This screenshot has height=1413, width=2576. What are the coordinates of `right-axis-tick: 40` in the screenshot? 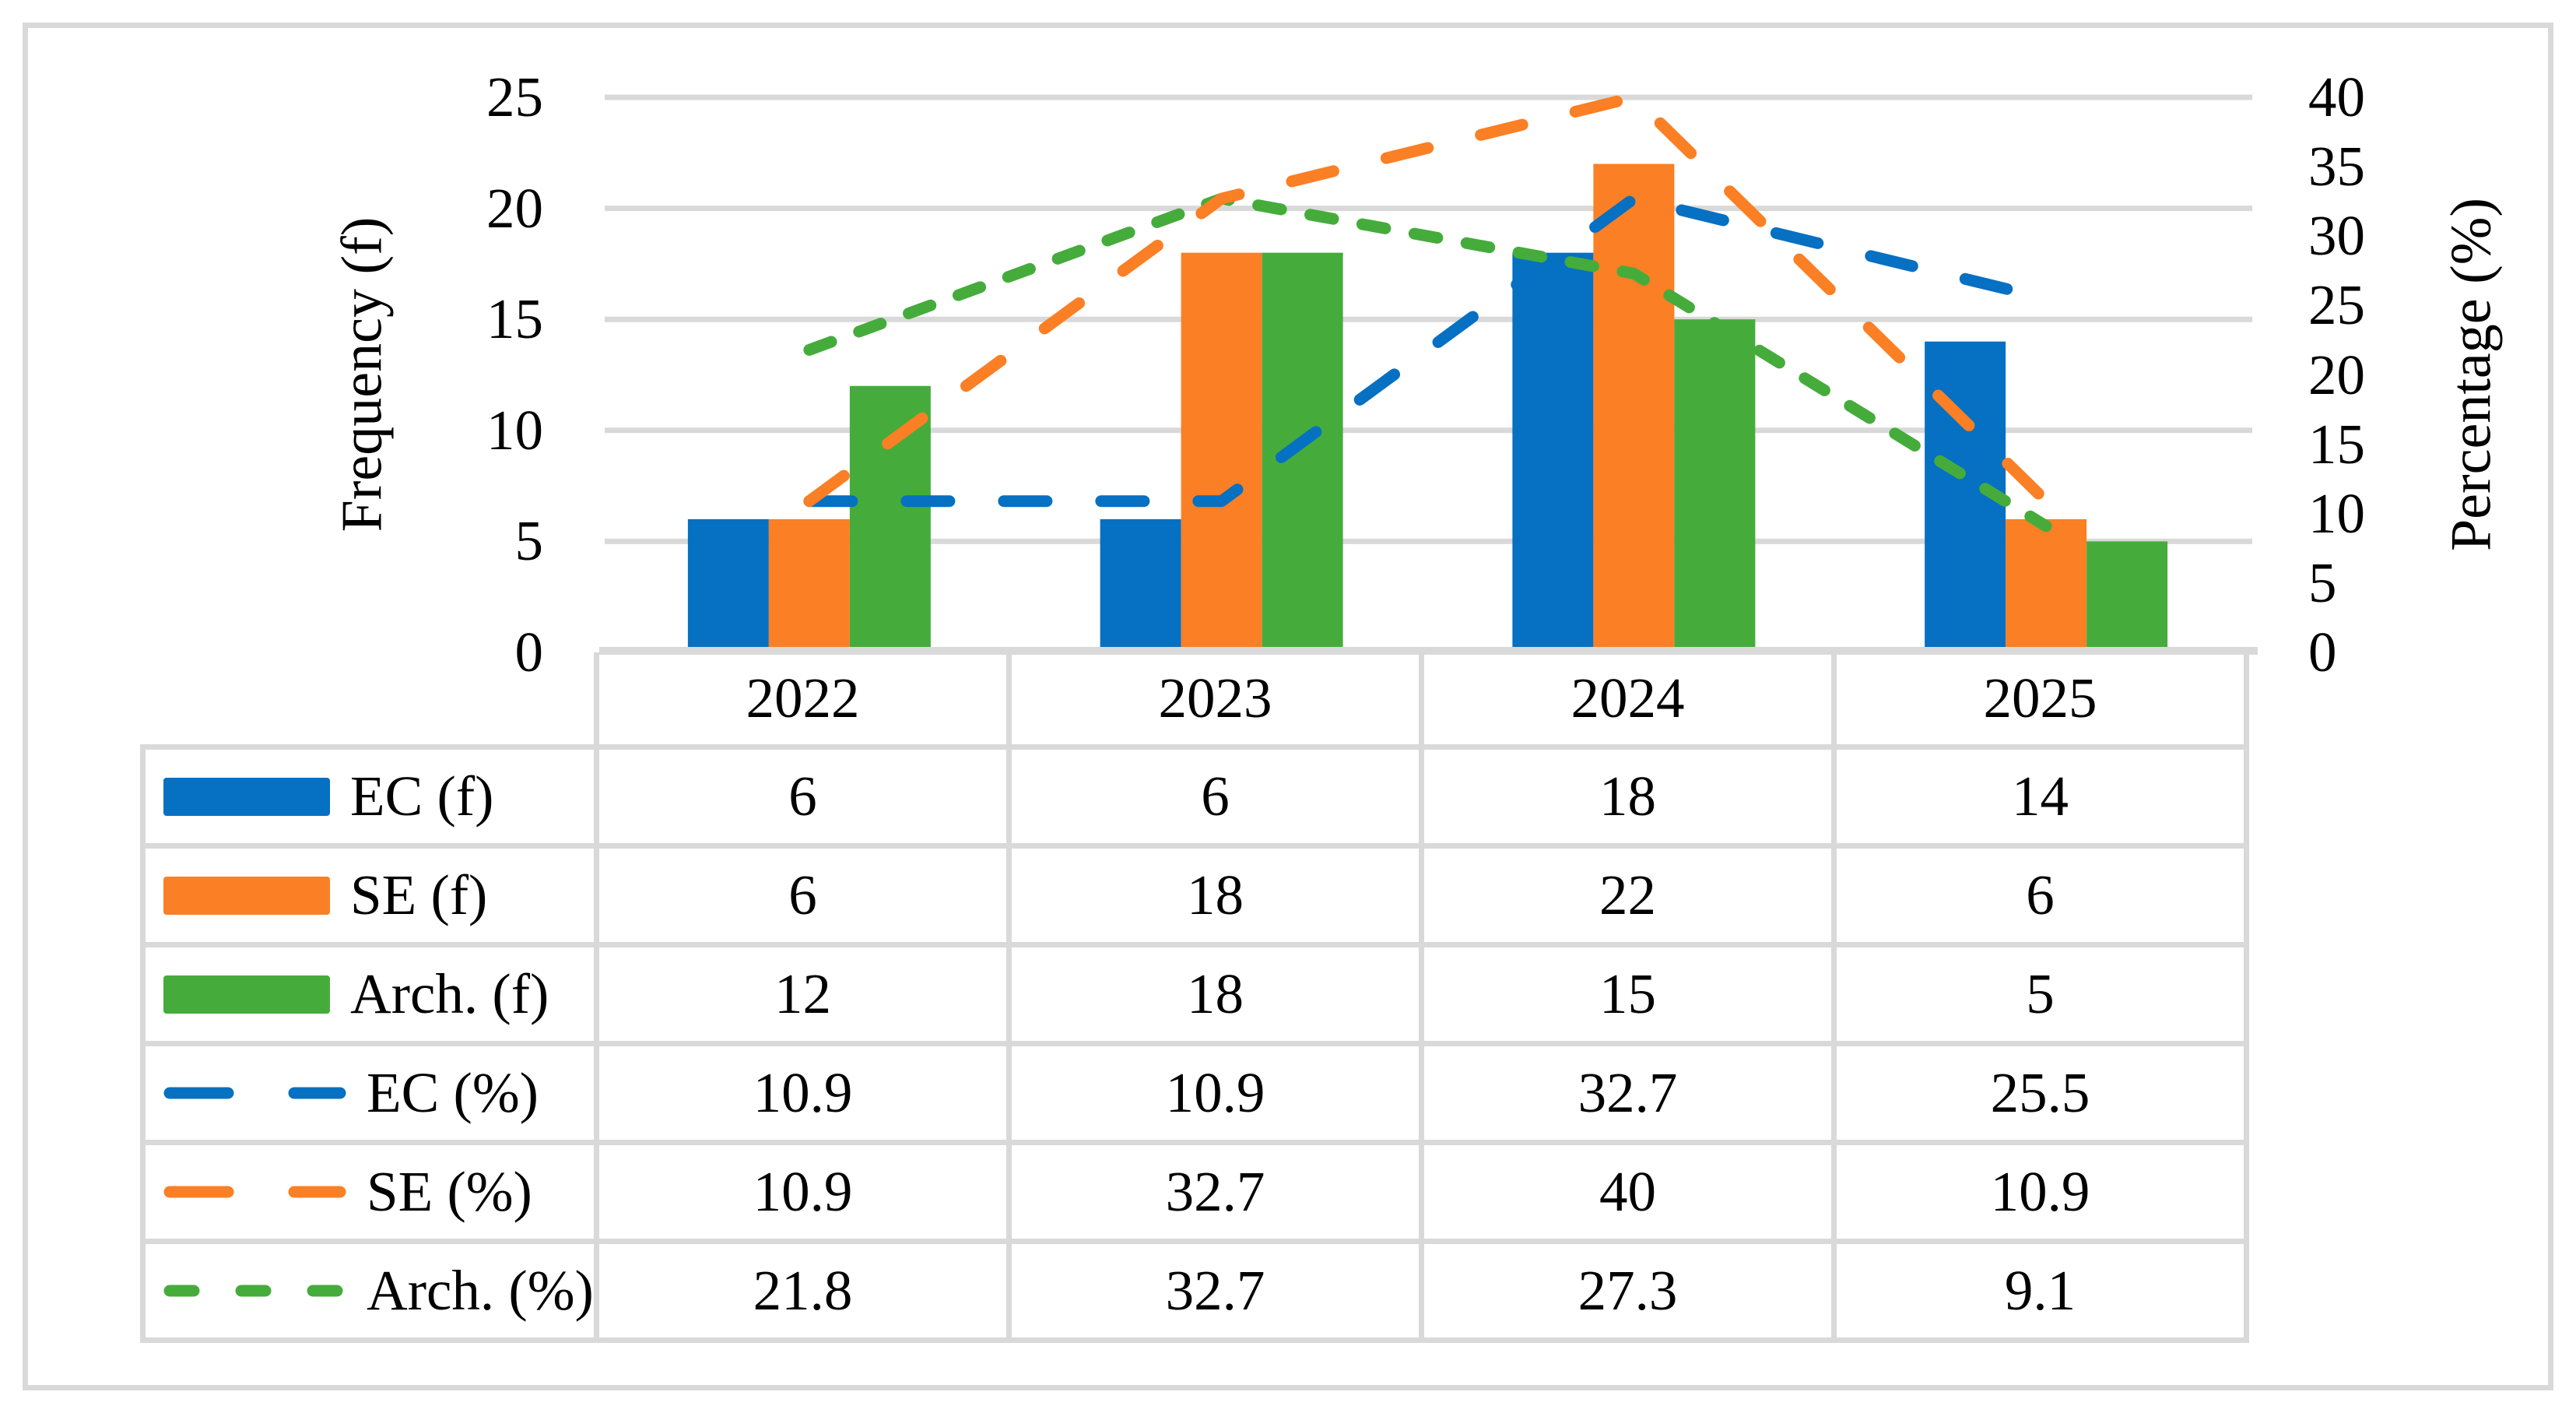 It's located at (2336, 96).